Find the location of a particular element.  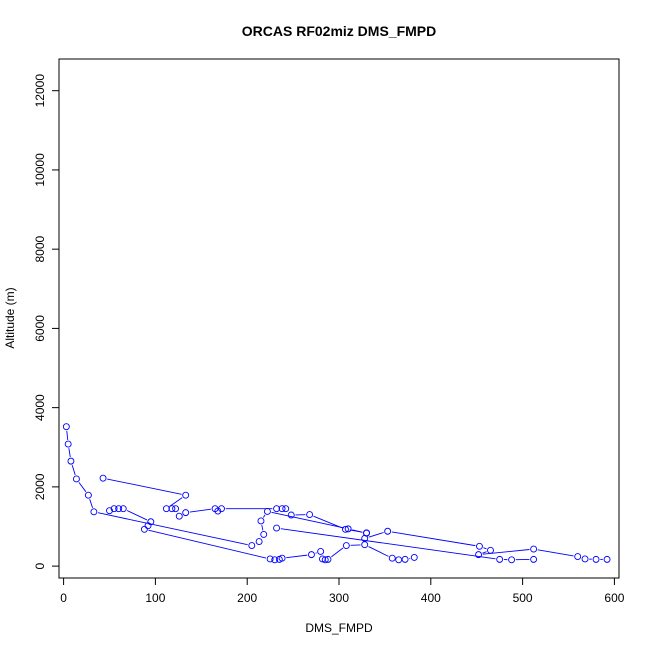

x-tick-label: 100 is located at coordinates (155, 598).